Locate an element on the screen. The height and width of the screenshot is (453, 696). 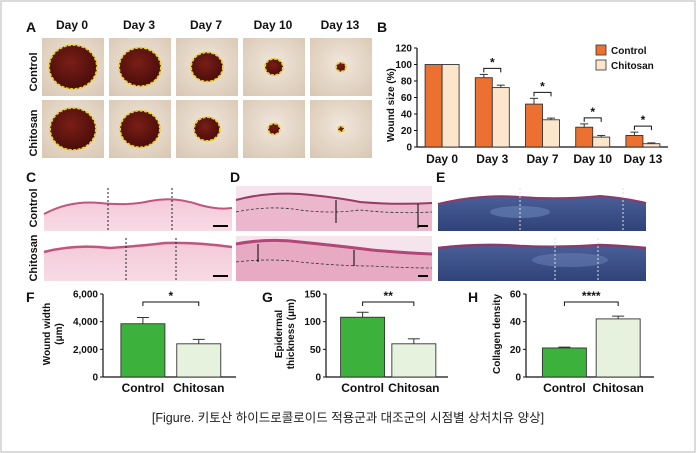
legend-label-control: Control is located at coordinates (629, 51).